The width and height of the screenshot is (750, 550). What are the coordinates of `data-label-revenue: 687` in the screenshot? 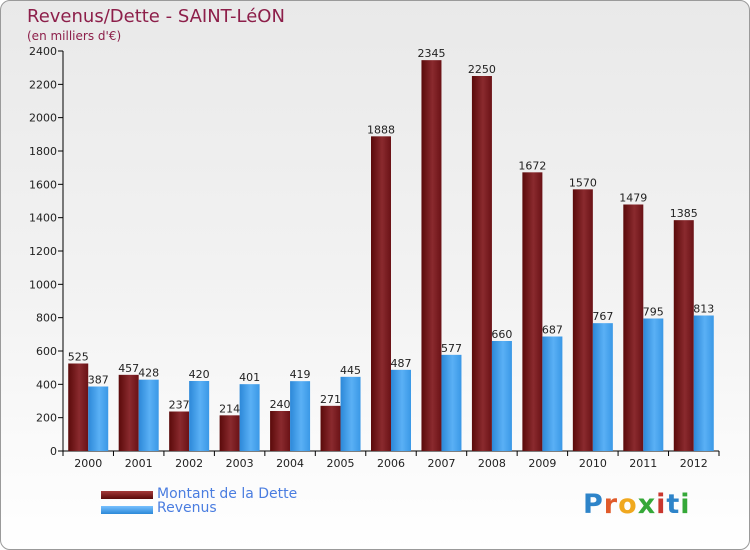 It's located at (552, 330).